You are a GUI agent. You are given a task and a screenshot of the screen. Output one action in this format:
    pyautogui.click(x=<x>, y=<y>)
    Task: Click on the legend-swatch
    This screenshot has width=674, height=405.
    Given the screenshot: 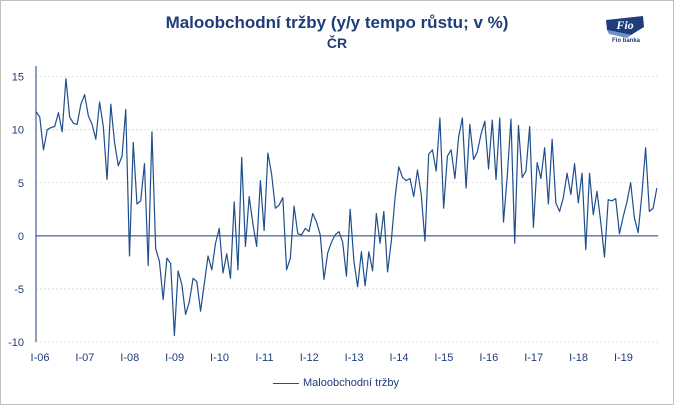 What is the action you would take?
    pyautogui.click(x=286, y=383)
    